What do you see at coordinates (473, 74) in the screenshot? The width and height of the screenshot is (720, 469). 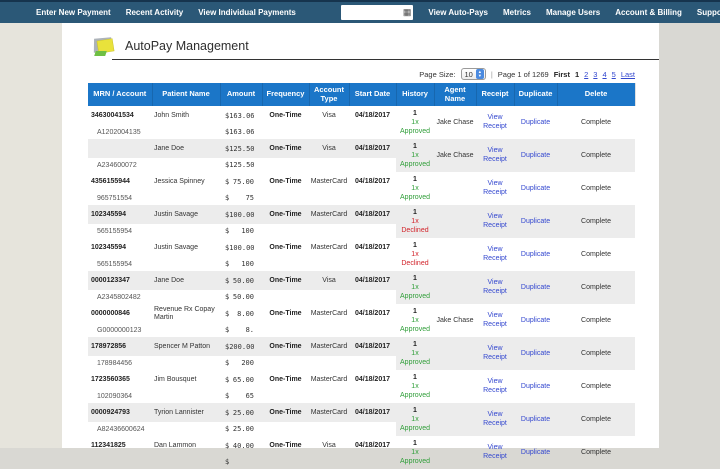 I see `page-size-select: 10 ▲ ▼` at bounding box center [473, 74].